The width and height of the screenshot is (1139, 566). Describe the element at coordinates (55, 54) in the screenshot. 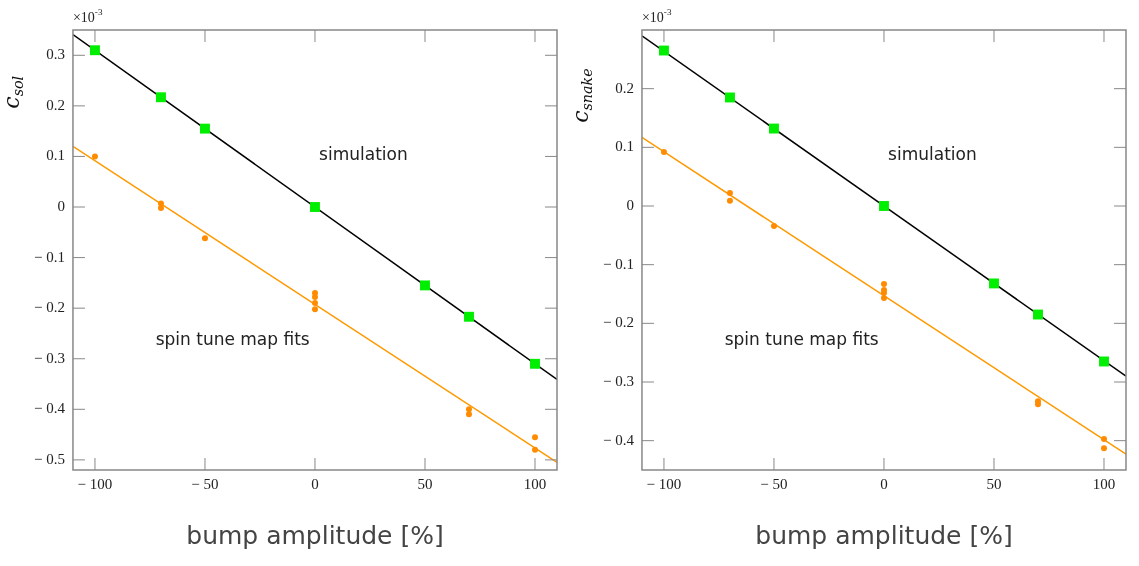

I see `y-tick-label: 0.3` at that location.